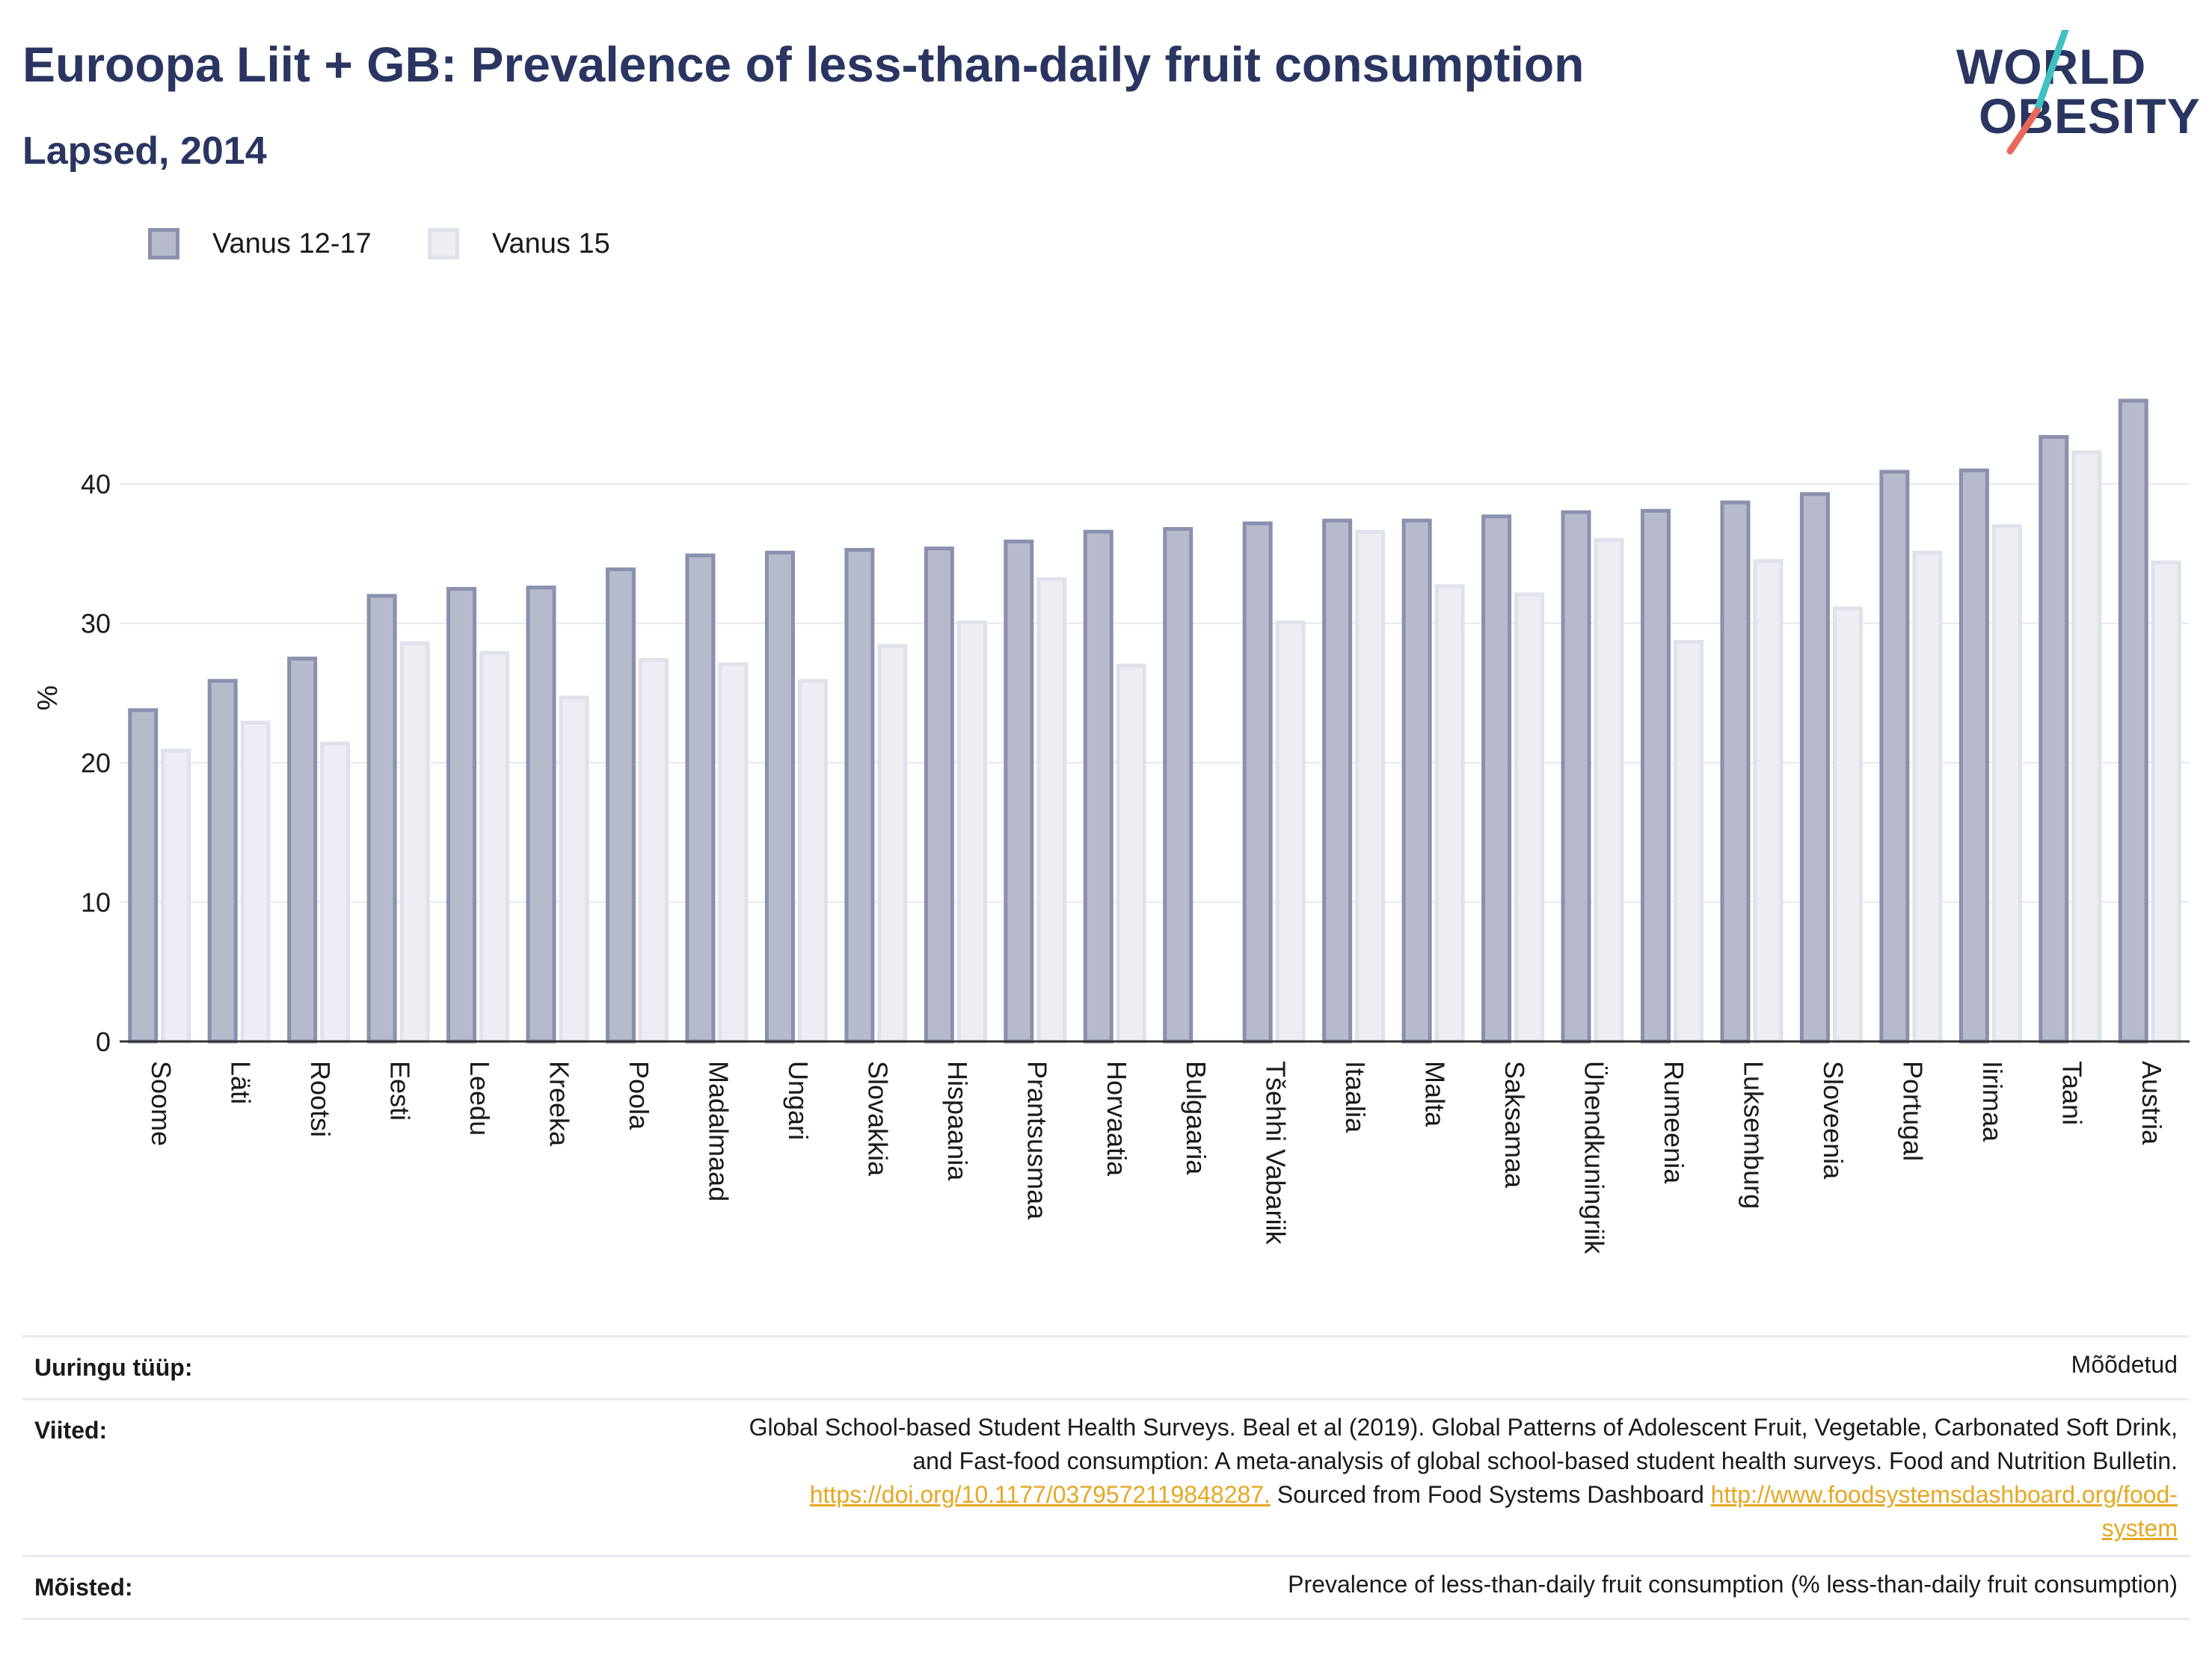 Image resolution: width=2212 pixels, height=1656 pixels. What do you see at coordinates (96, 624) in the screenshot?
I see `y-tick-label: 30` at bounding box center [96, 624].